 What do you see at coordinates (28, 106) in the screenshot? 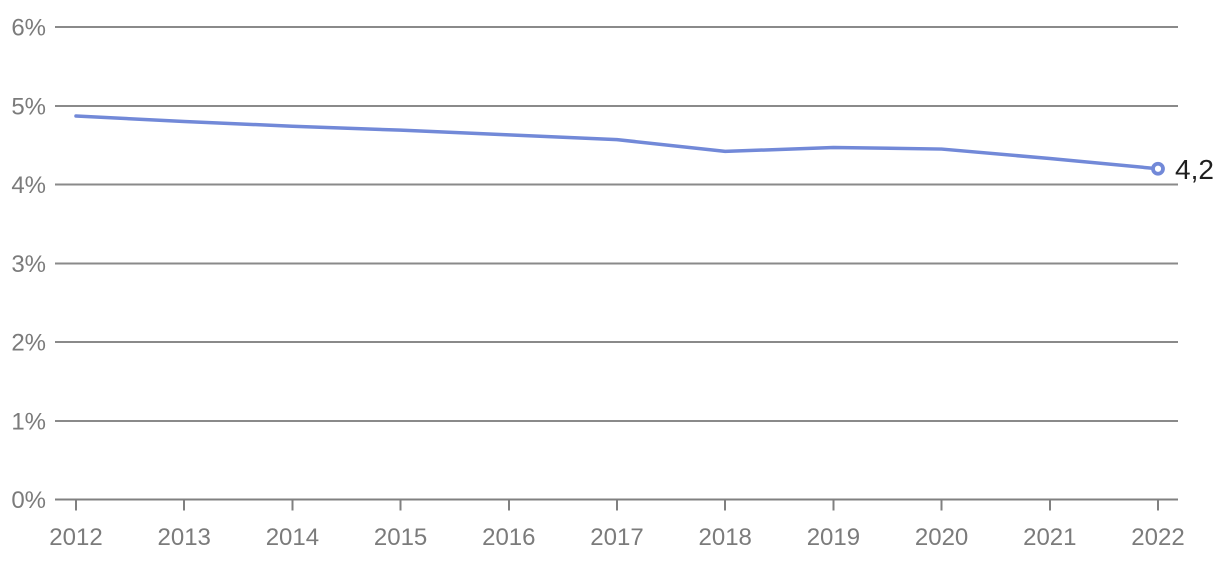
I see `y-axis-tick-label: 5%` at bounding box center [28, 106].